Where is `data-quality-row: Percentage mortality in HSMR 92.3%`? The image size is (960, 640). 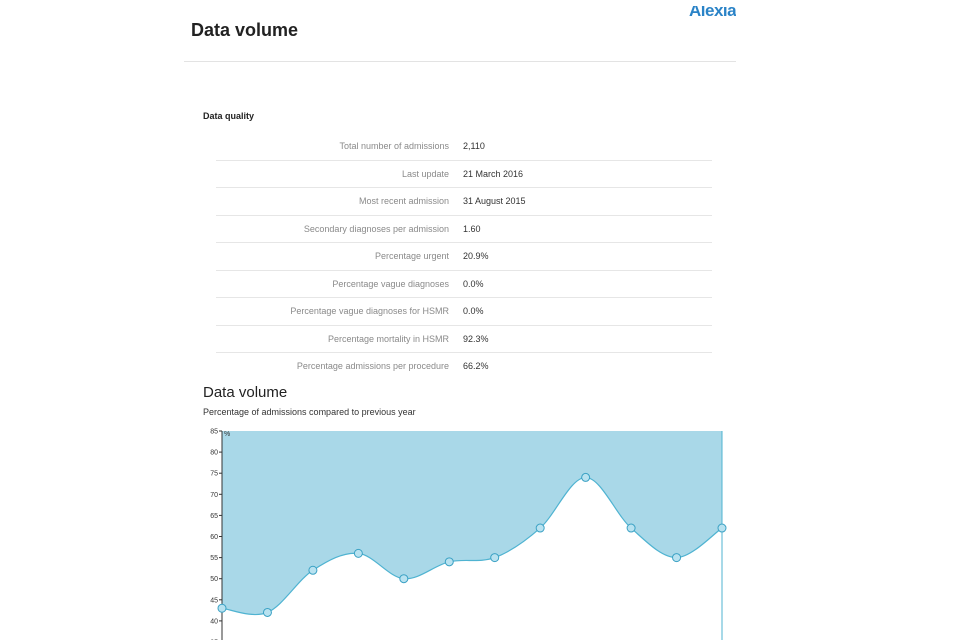 data-quality-row: Percentage mortality in HSMR 92.3% is located at coordinates (464, 339).